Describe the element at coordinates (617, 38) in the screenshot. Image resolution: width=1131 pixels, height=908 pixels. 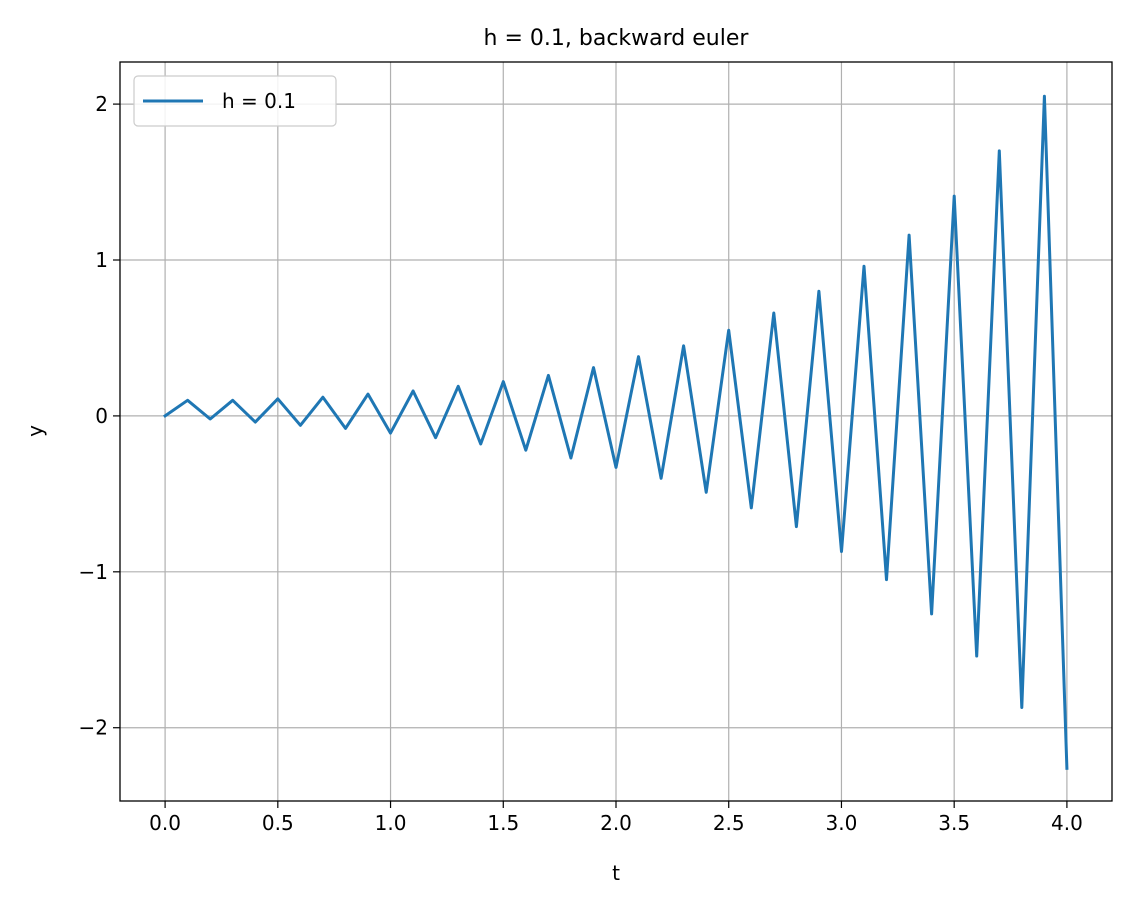
I see `chart-title: h = 0.1, backward euler` at that location.